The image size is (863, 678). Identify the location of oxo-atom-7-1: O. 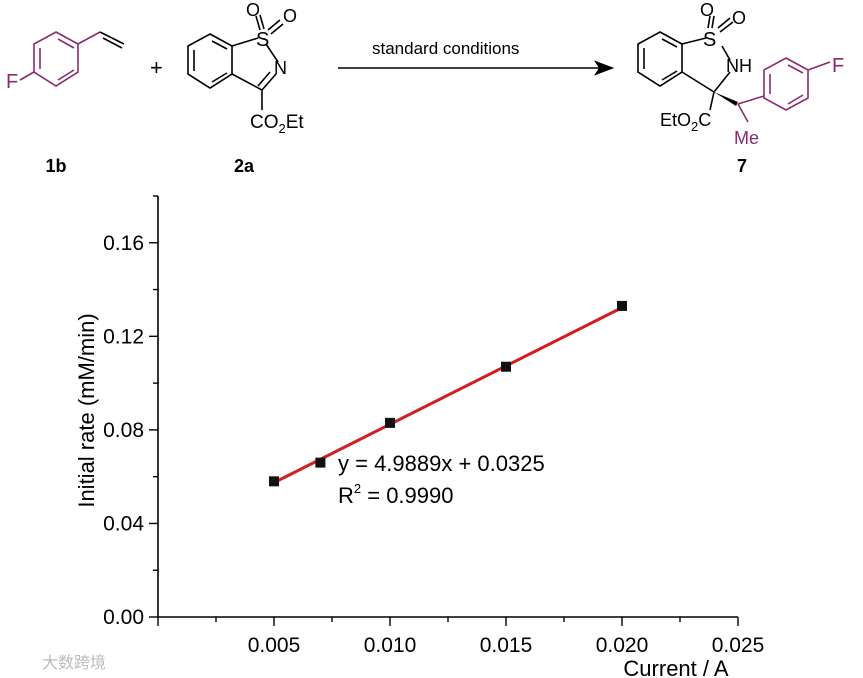
(707, 10).